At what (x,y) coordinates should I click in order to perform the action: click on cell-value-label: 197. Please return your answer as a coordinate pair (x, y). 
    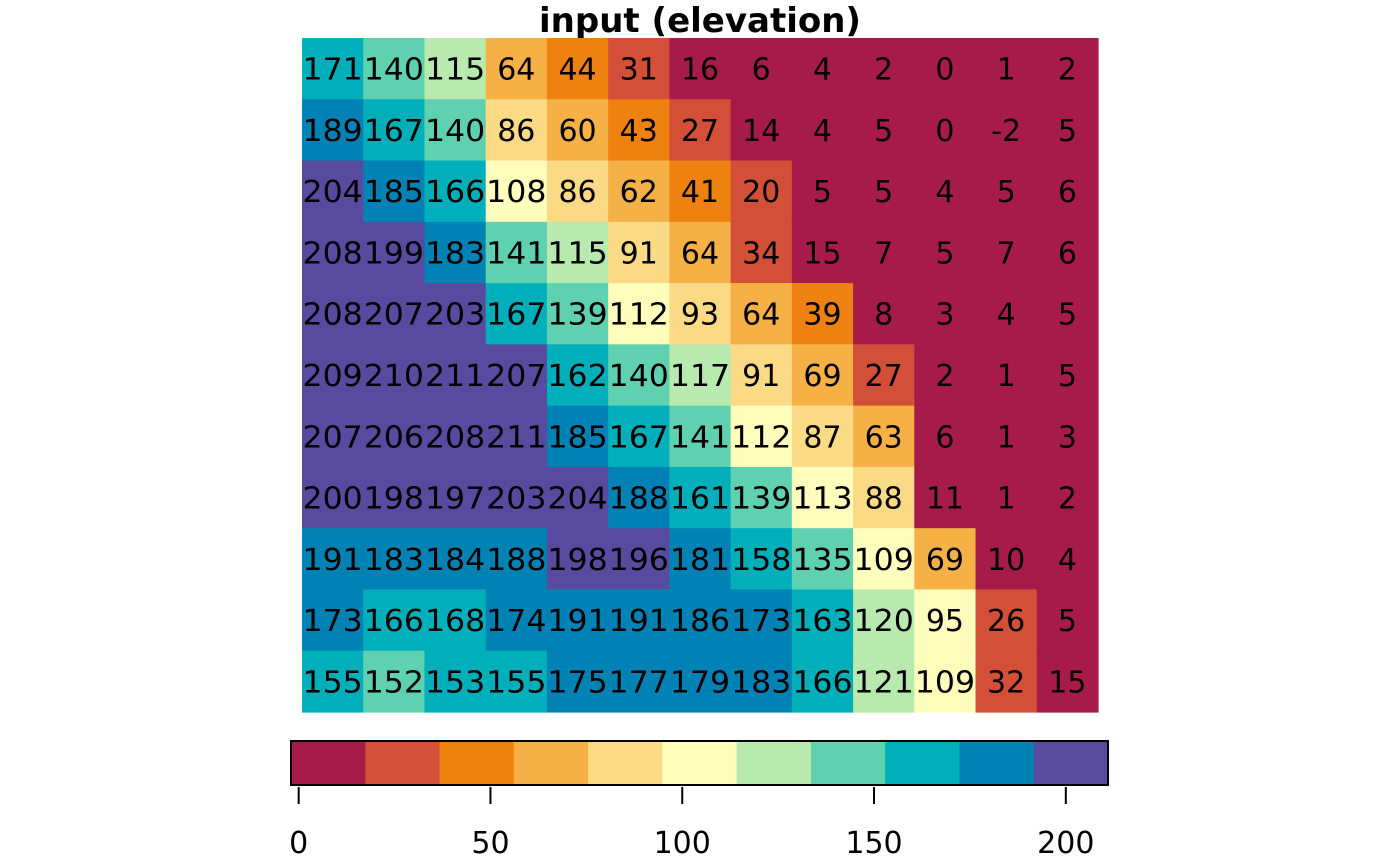
    Looking at the image, I should click on (455, 499).